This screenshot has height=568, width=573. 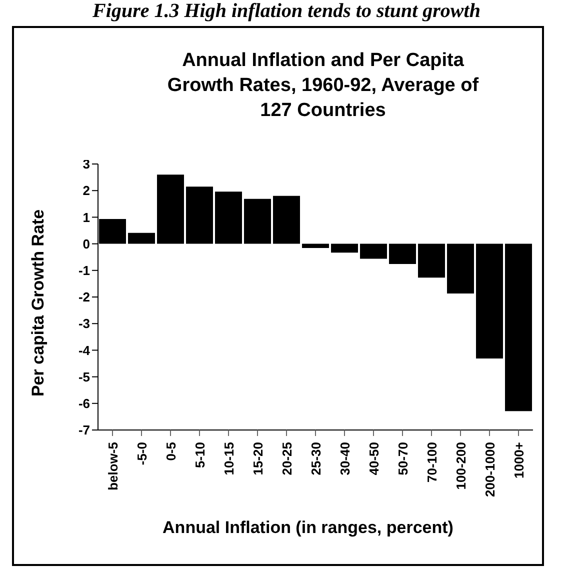 What do you see at coordinates (84, 297) in the screenshot?
I see `y-tick-label: -2` at bounding box center [84, 297].